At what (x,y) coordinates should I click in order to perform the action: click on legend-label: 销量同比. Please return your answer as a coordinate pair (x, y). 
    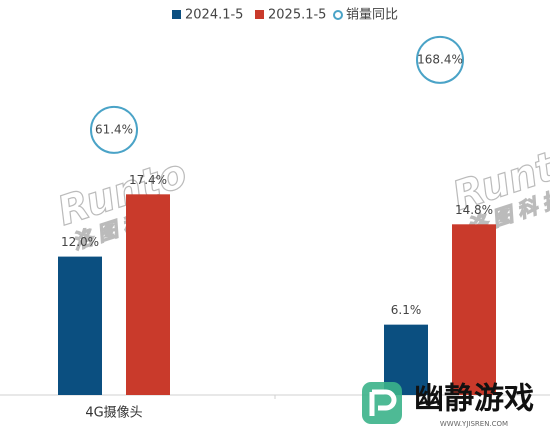
    Looking at the image, I should click on (372, 15).